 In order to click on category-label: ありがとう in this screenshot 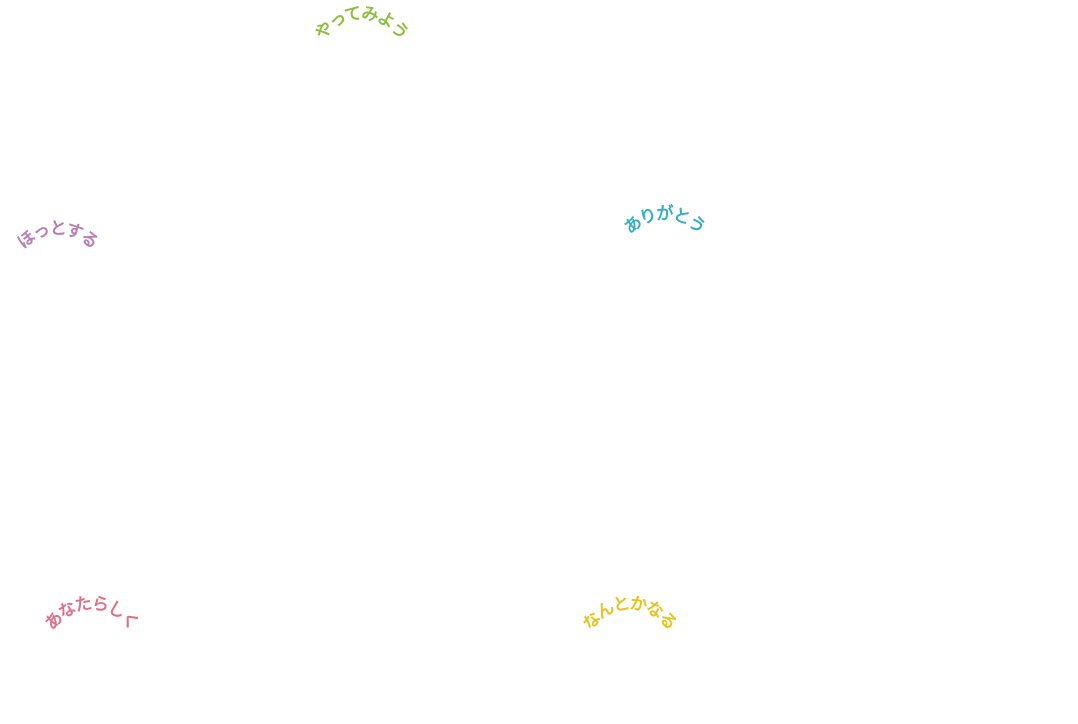, I will do `click(665, 220)`.